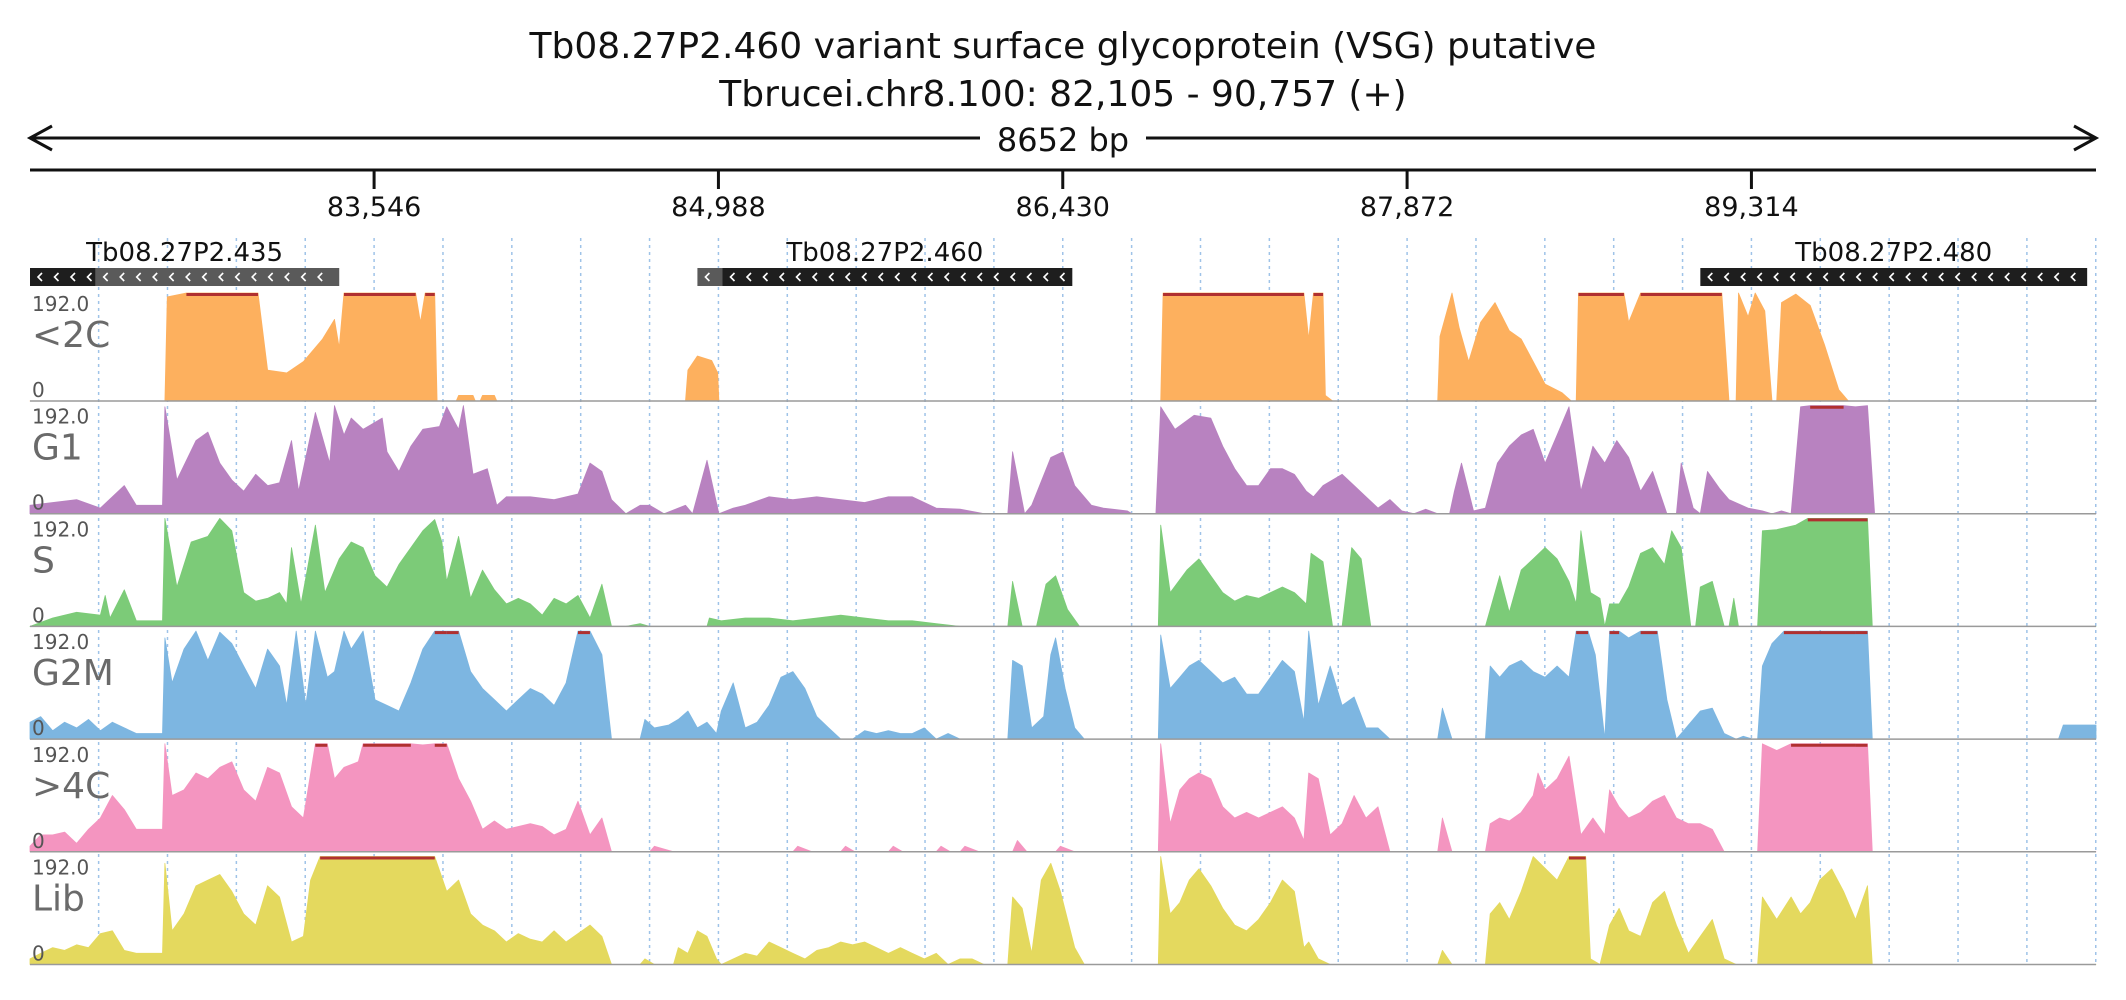  What do you see at coordinates (718, 207) in the screenshot?
I see `tick-label: 84,988` at bounding box center [718, 207].